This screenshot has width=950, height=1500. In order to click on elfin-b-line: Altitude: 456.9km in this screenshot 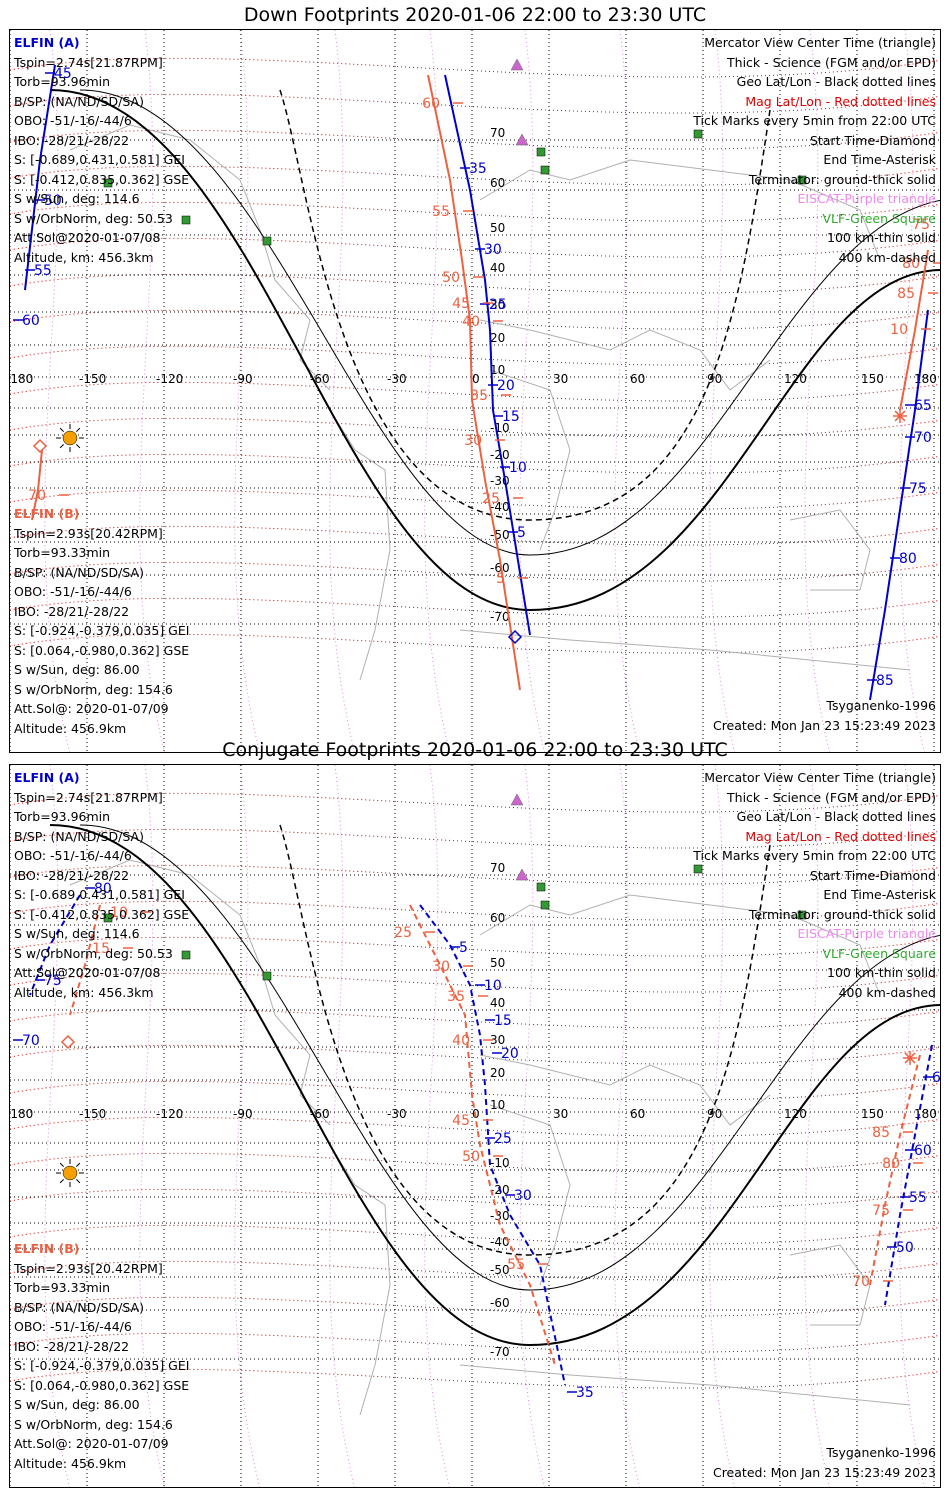, I will do `click(70, 1463)`.